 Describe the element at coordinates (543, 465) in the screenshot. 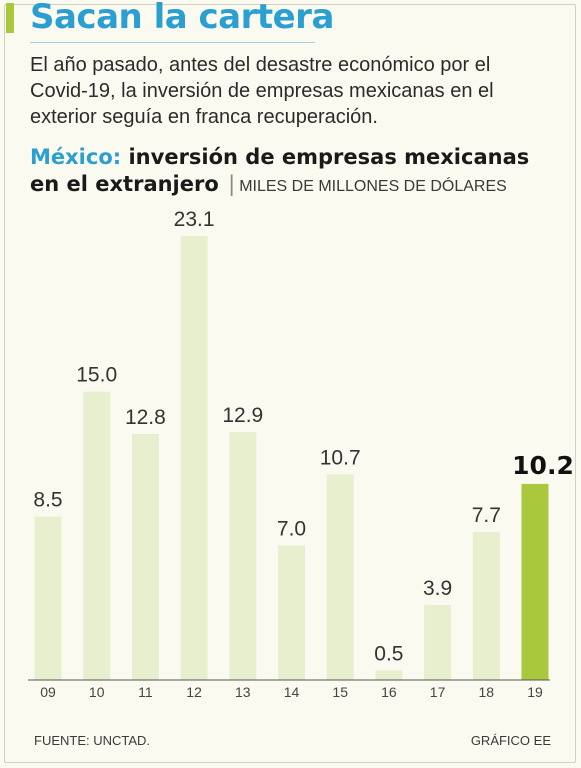

I see `value-label-19: 10.2` at that location.